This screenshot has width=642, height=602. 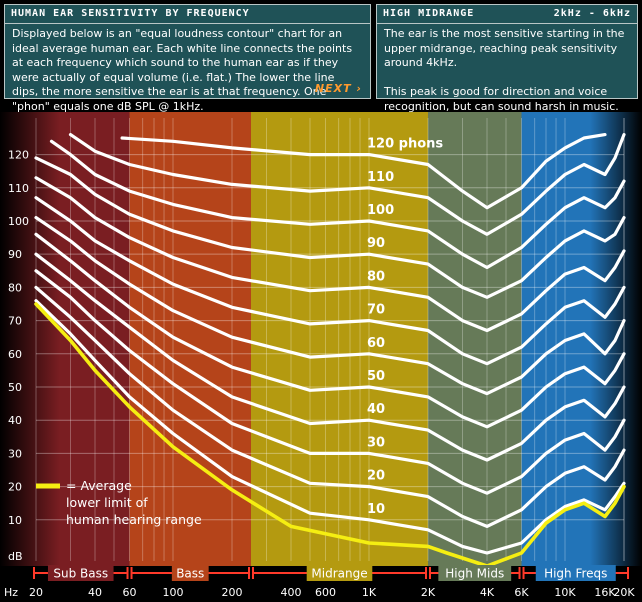 What do you see at coordinates (18, 221) in the screenshot?
I see `y-tick-label-100: 100` at bounding box center [18, 221].